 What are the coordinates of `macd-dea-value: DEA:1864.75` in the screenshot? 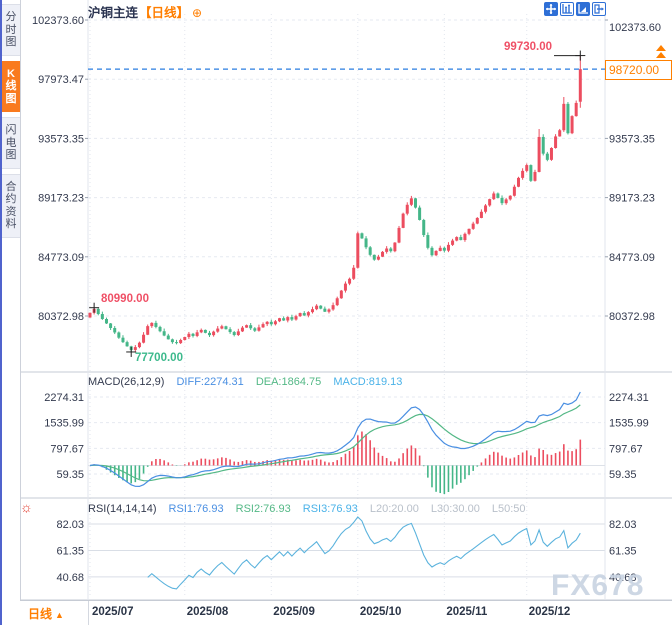 It's located at (288, 382).